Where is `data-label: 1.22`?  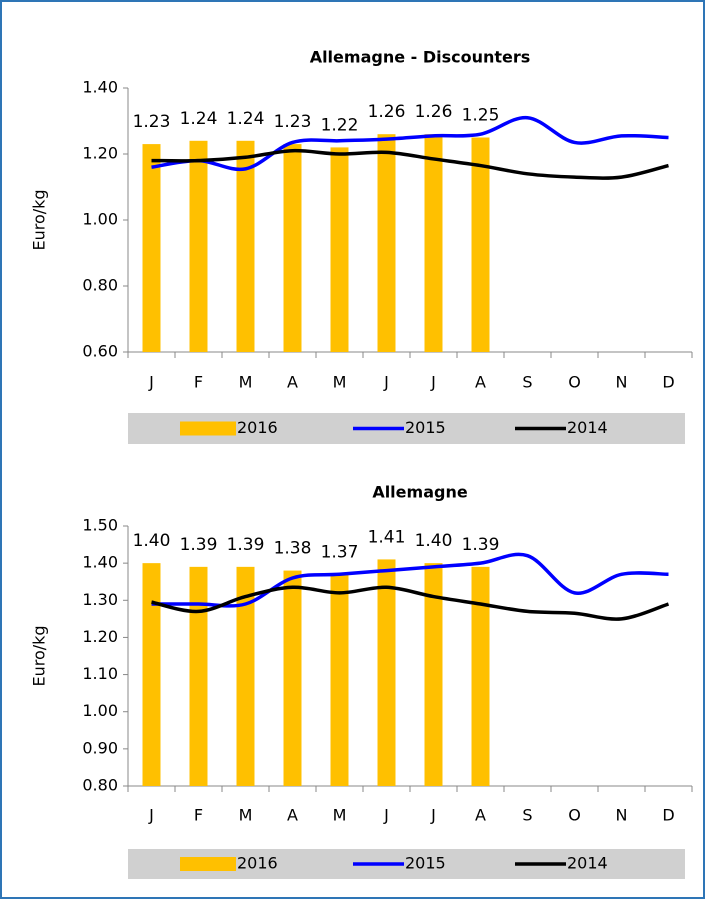 data-label: 1.22 is located at coordinates (340, 125).